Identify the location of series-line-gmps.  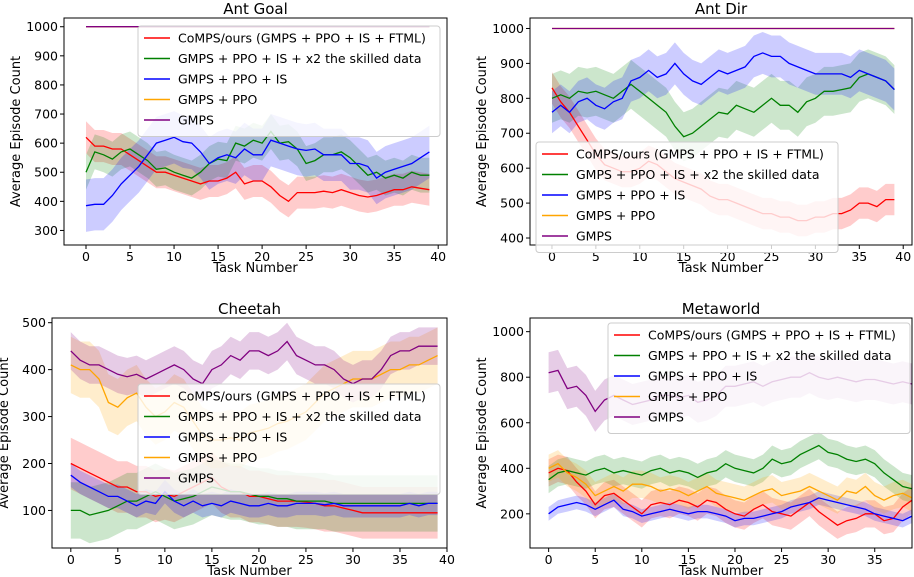
(254, 362).